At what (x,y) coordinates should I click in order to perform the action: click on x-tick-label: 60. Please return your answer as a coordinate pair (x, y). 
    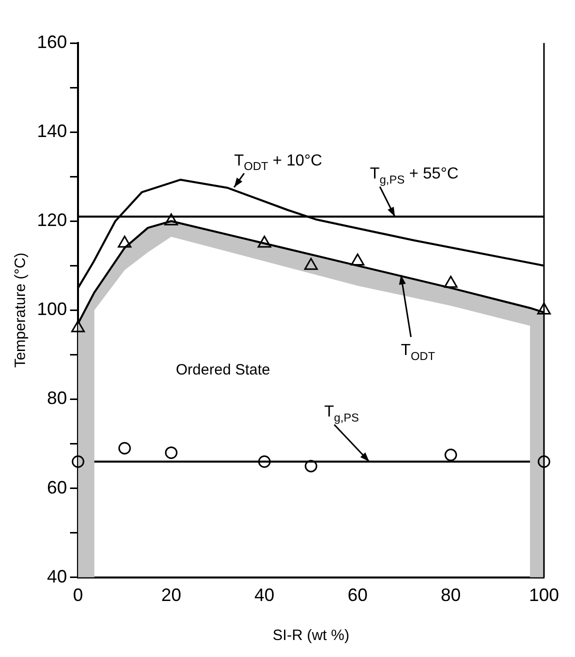
    Looking at the image, I should click on (358, 595).